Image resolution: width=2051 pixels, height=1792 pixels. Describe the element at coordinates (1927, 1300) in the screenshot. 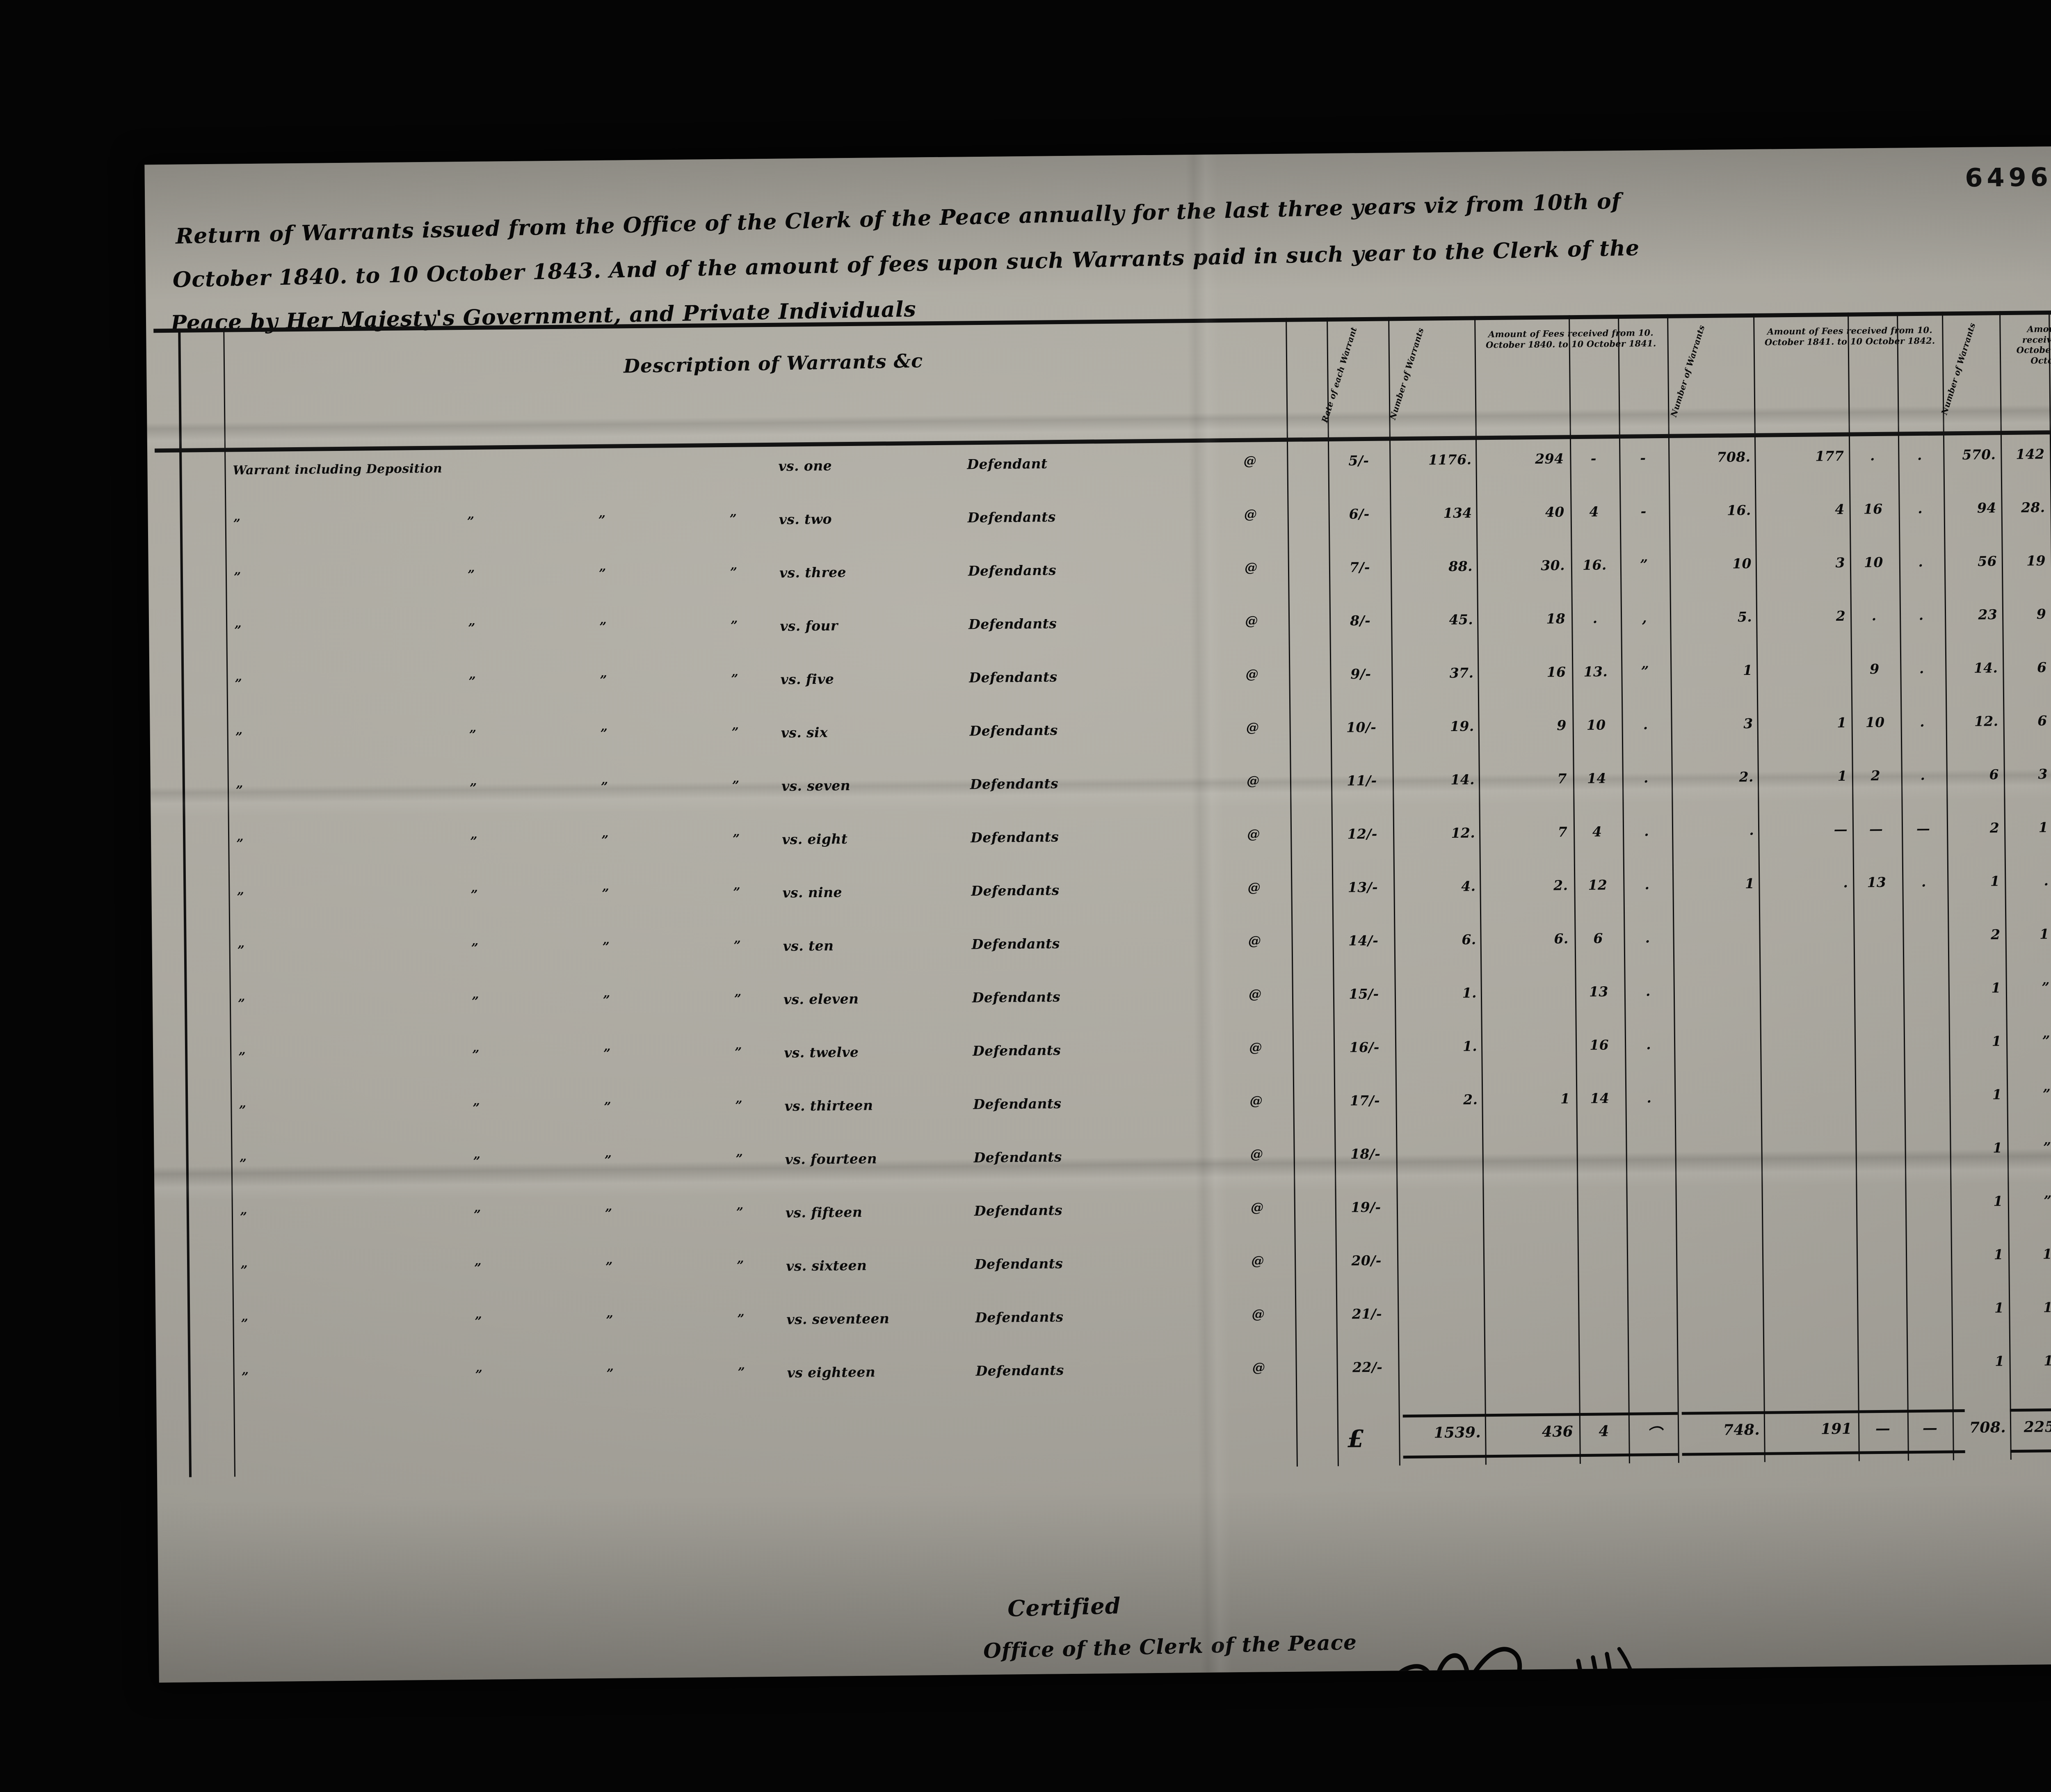

I see `cell-a2d` at that location.